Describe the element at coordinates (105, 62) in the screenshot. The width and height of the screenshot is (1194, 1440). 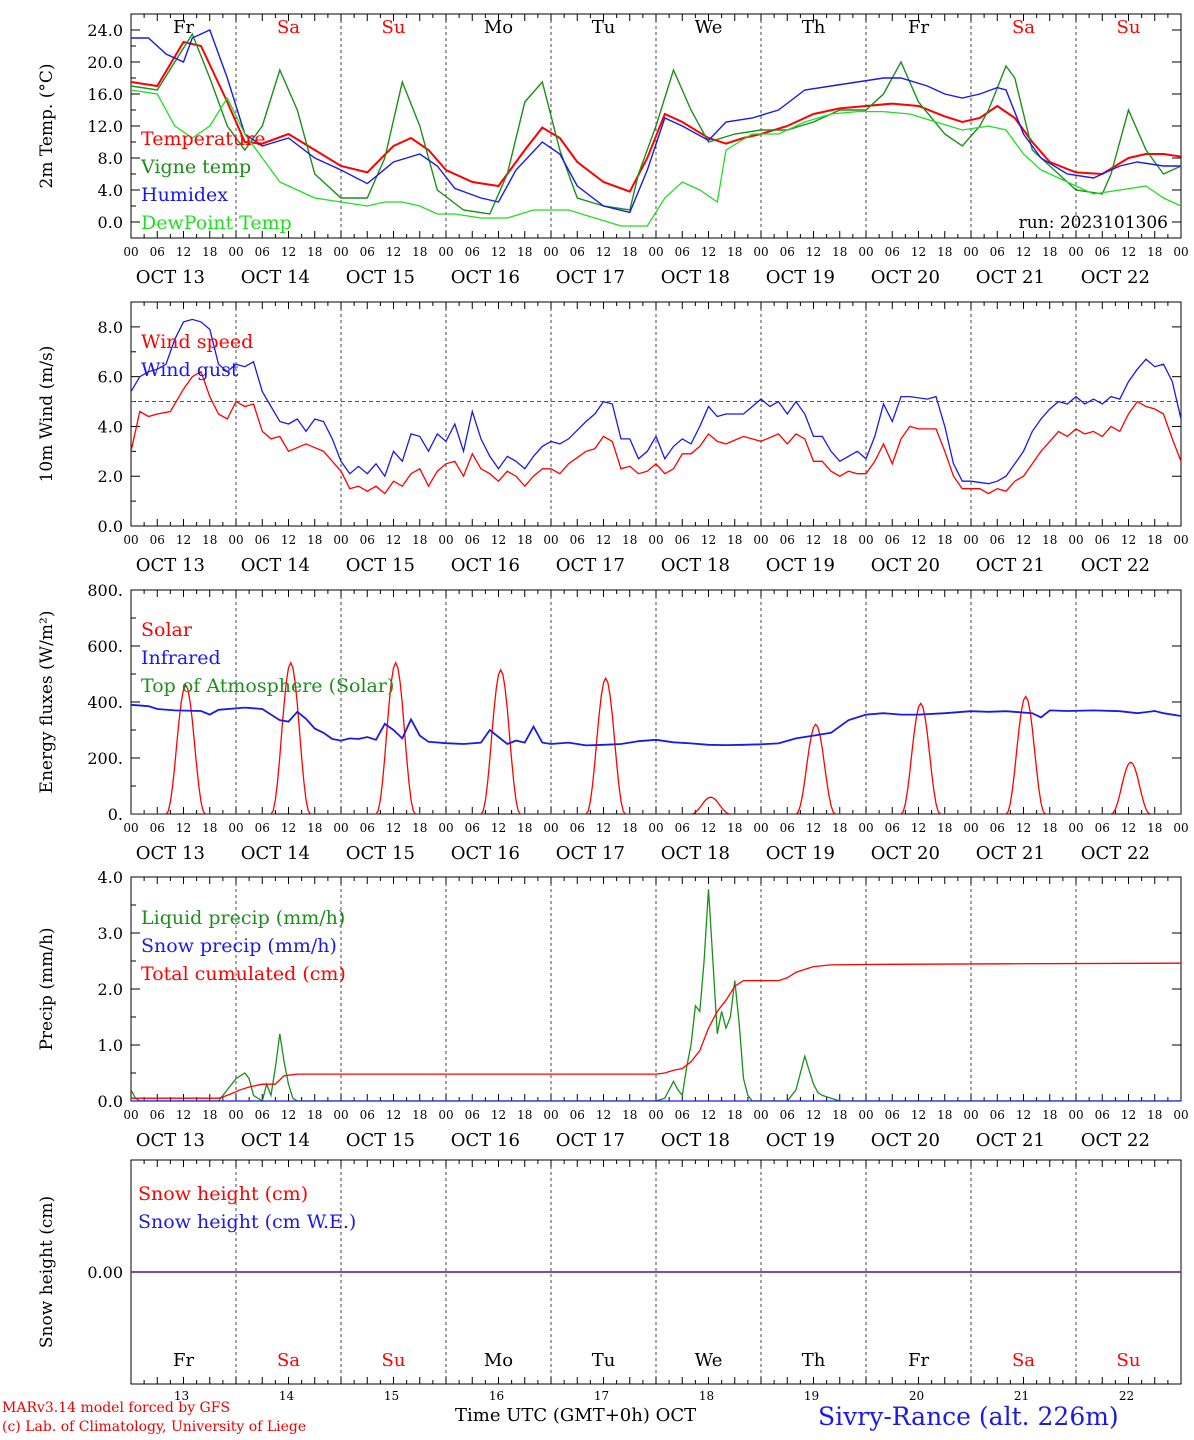
I see `y-tick-label: 20.0` at that location.